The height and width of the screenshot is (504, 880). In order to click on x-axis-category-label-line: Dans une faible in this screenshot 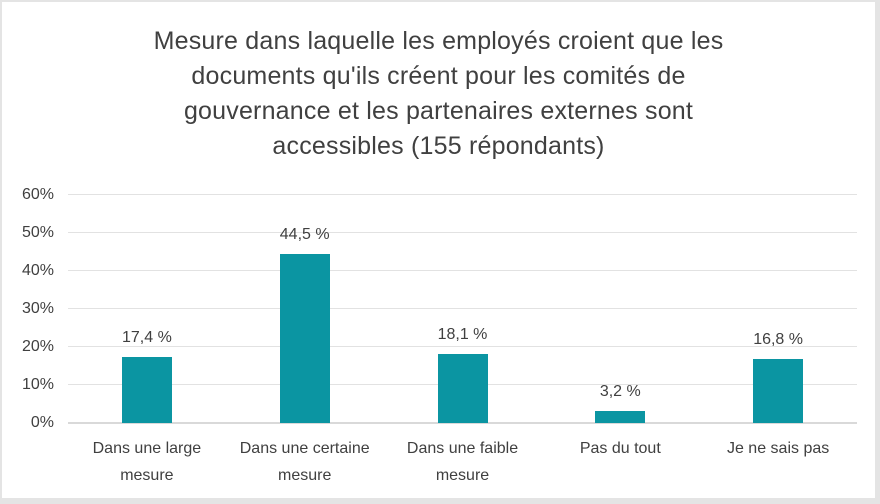, I will do `click(462, 448)`.